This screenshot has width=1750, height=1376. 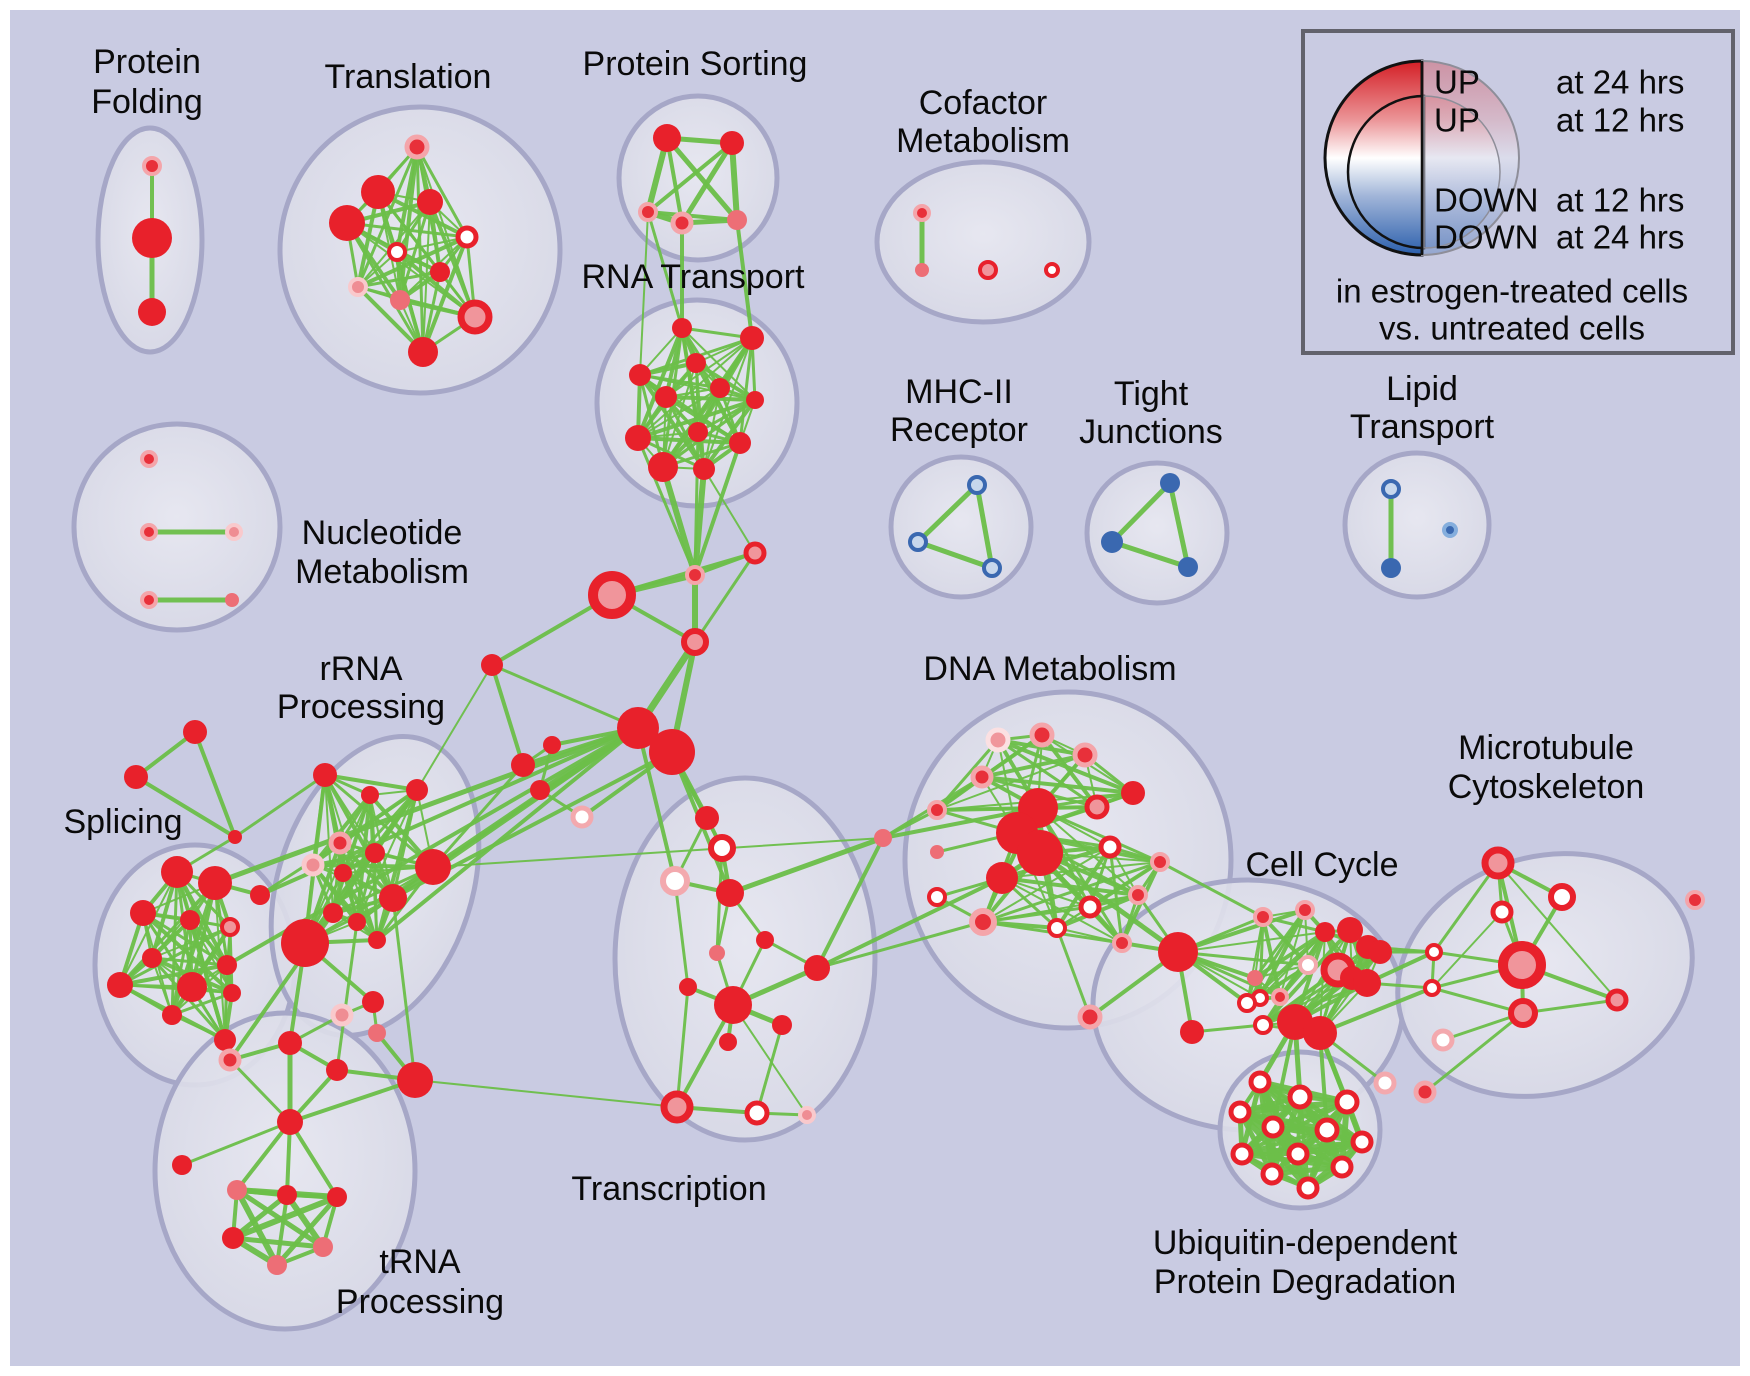 What do you see at coordinates (1133, 793) in the screenshot?
I see `node-dm11` at bounding box center [1133, 793].